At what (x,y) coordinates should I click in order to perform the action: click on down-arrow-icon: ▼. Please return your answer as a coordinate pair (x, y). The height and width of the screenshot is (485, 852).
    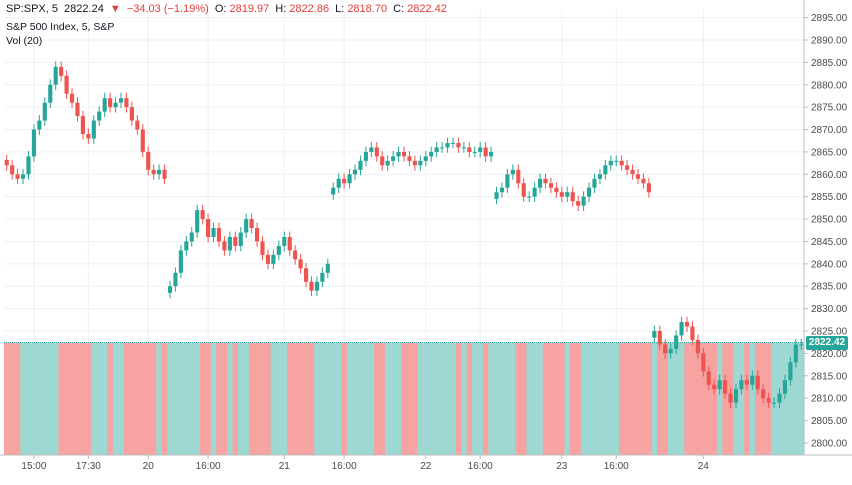
    Looking at the image, I should click on (115, 9).